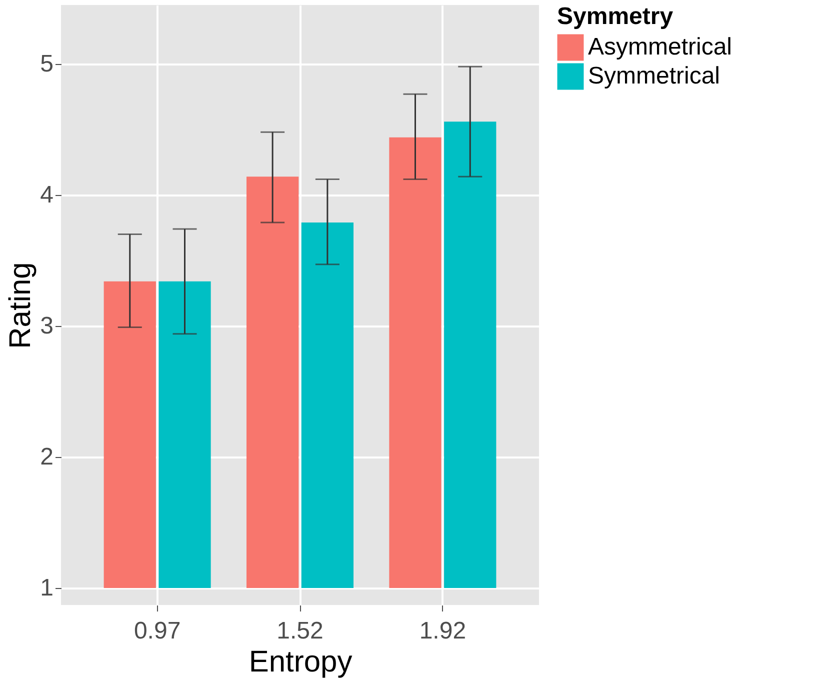 This screenshot has height=690, width=827. I want to click on y-axis-title: Rating, so click(21, 305).